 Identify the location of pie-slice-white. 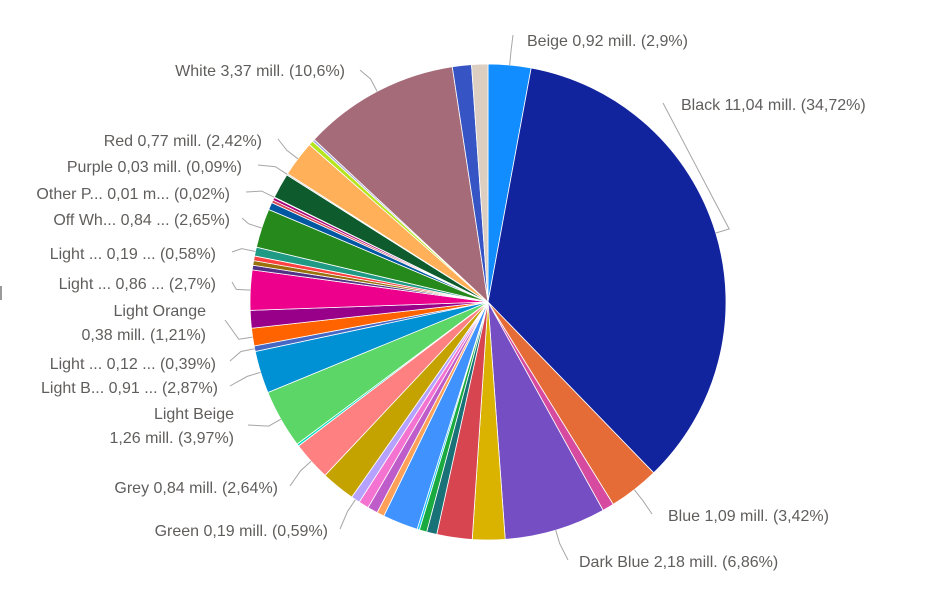
(401, 185).